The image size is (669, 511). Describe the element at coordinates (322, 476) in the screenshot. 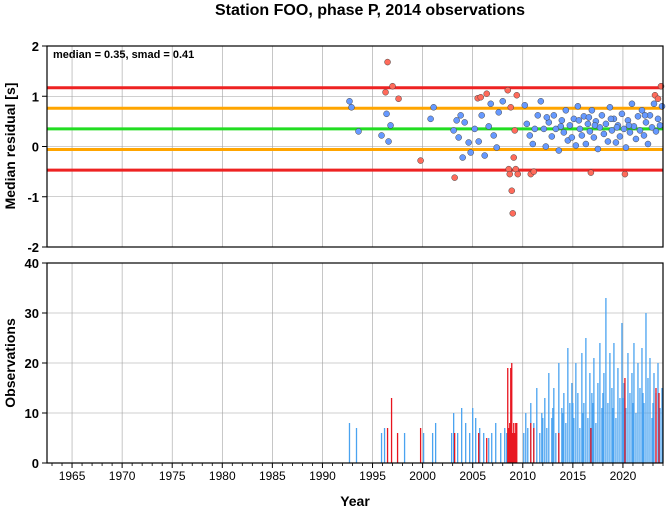

I see `x-tick-label: 1990` at that location.